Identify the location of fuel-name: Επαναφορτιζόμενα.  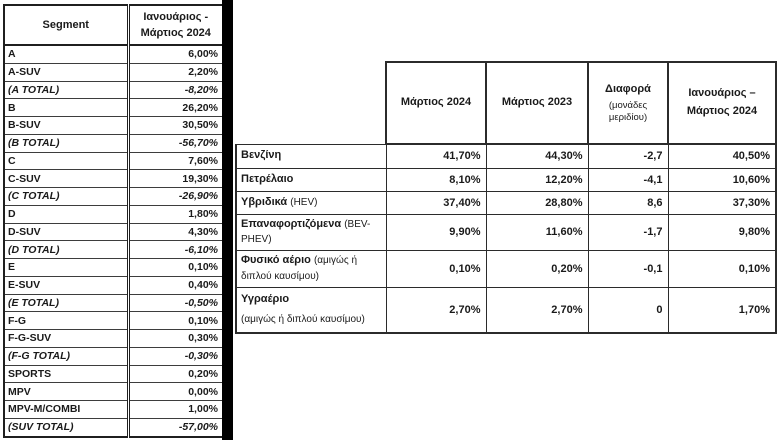
(291, 223).